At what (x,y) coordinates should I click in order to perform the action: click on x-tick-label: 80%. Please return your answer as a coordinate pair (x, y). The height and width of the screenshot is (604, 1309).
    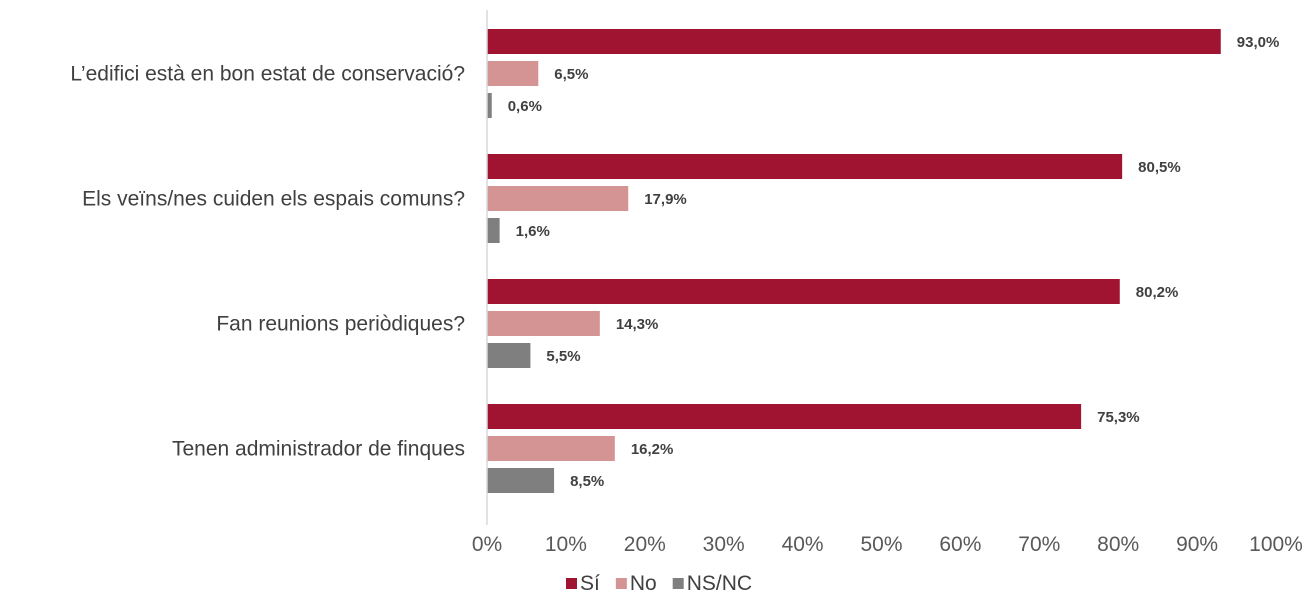
    Looking at the image, I should click on (1118, 544).